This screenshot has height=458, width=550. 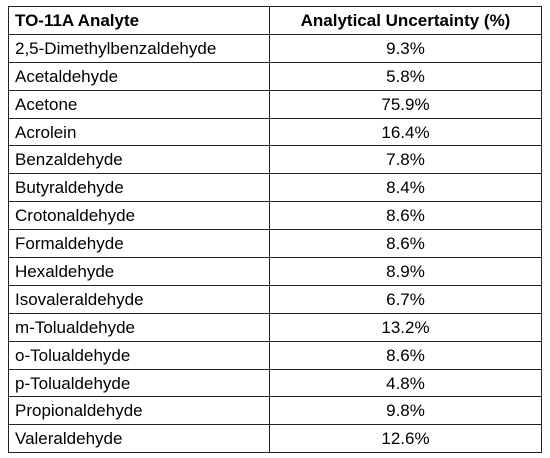 What do you see at coordinates (139, 271) in the screenshot?
I see `analyte-cell: Hexaldehyde` at bounding box center [139, 271].